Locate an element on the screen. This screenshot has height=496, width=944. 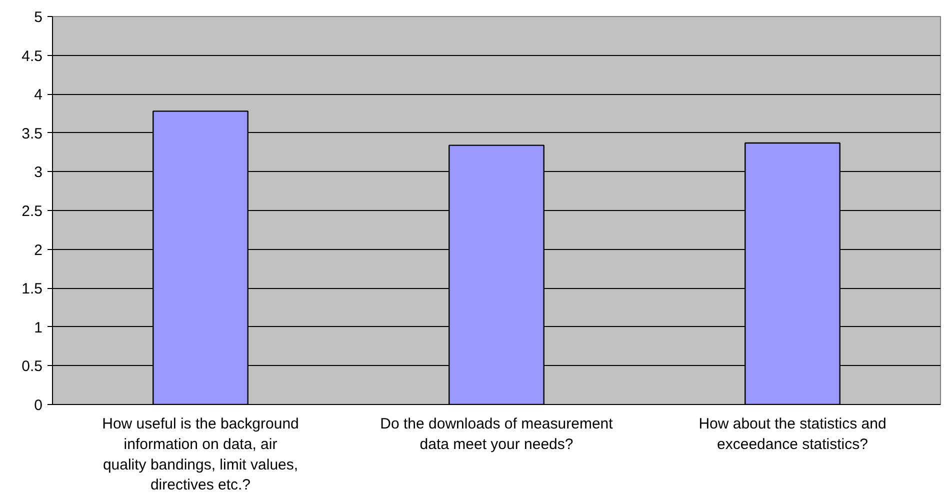
x-tick-label: Do the downloads of measurement data meet your needs? is located at coordinates (497, 434).